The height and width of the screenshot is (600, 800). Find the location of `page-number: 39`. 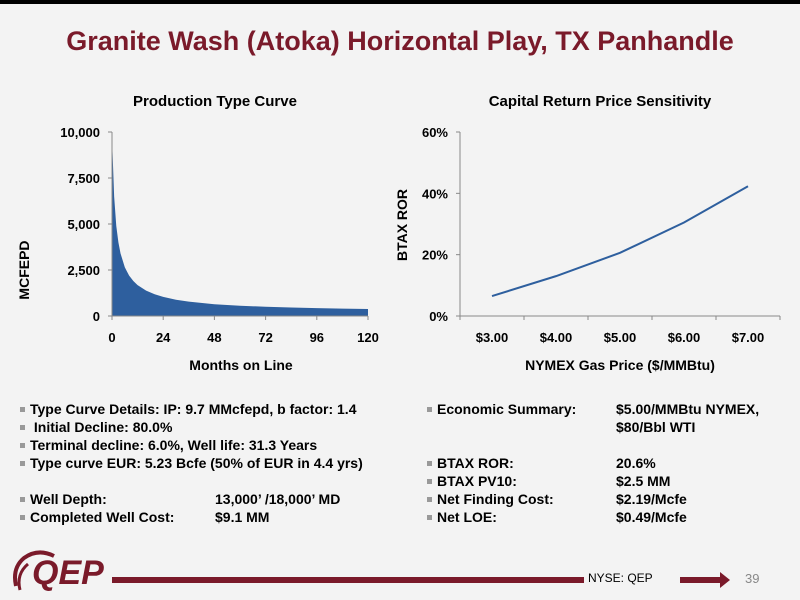

page-number: 39 is located at coordinates (752, 578).